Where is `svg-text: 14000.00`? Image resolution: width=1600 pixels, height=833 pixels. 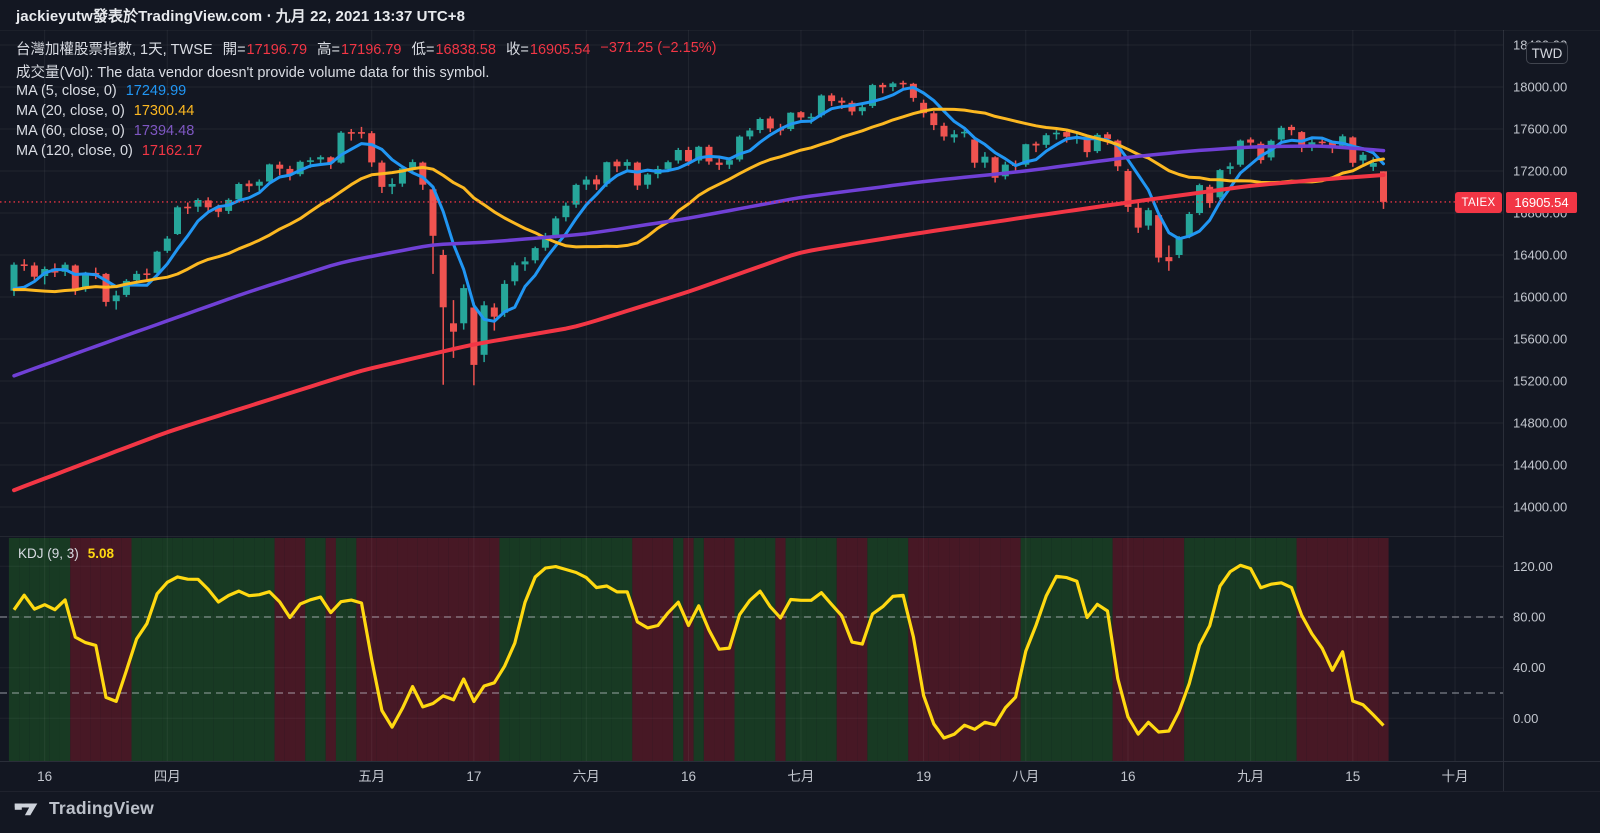 svg-text: 14000.00 is located at coordinates (1540, 507).